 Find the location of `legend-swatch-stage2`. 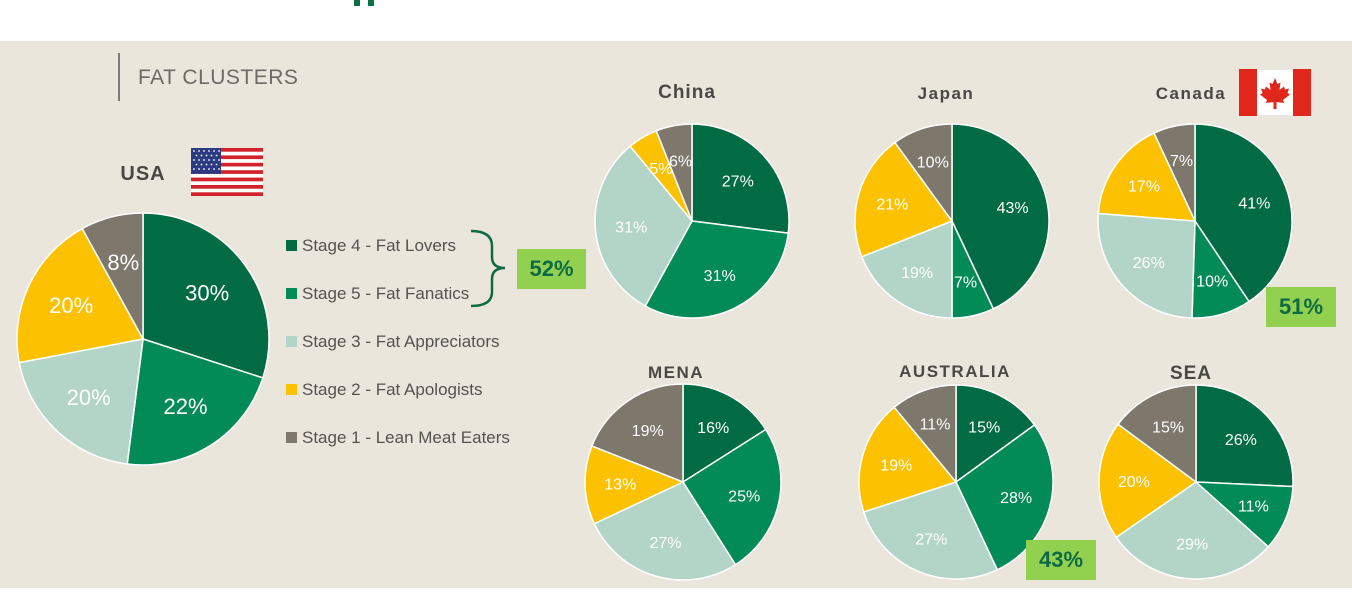

legend-swatch-stage2 is located at coordinates (291, 389).